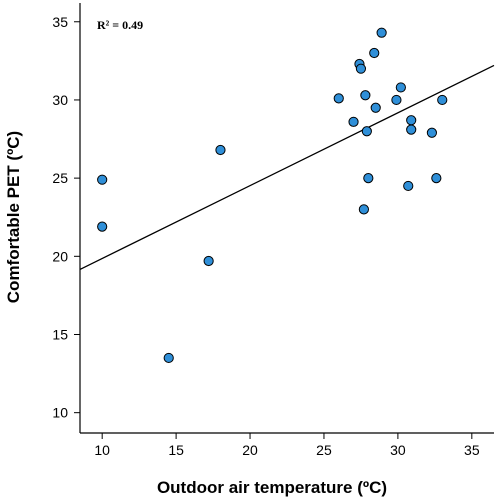 The width and height of the screenshot is (498, 503). Describe the element at coordinates (60, 413) in the screenshot. I see `y-tick-label: 10` at that location.